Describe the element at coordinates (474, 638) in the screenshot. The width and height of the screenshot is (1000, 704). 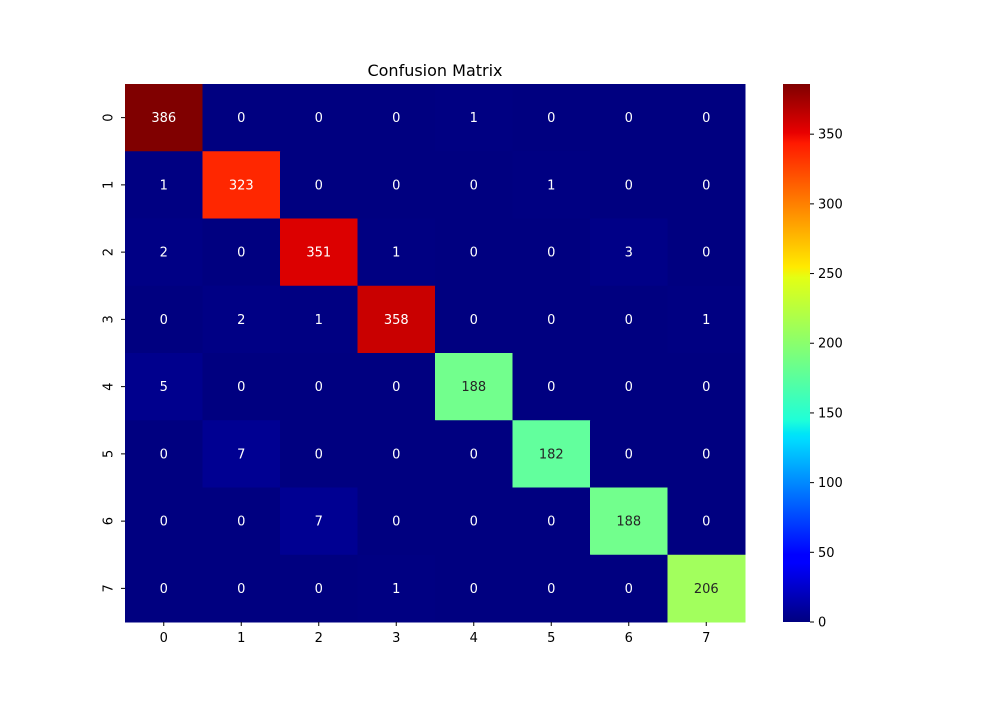
I see `x-tick-label-4: 4` at that location.